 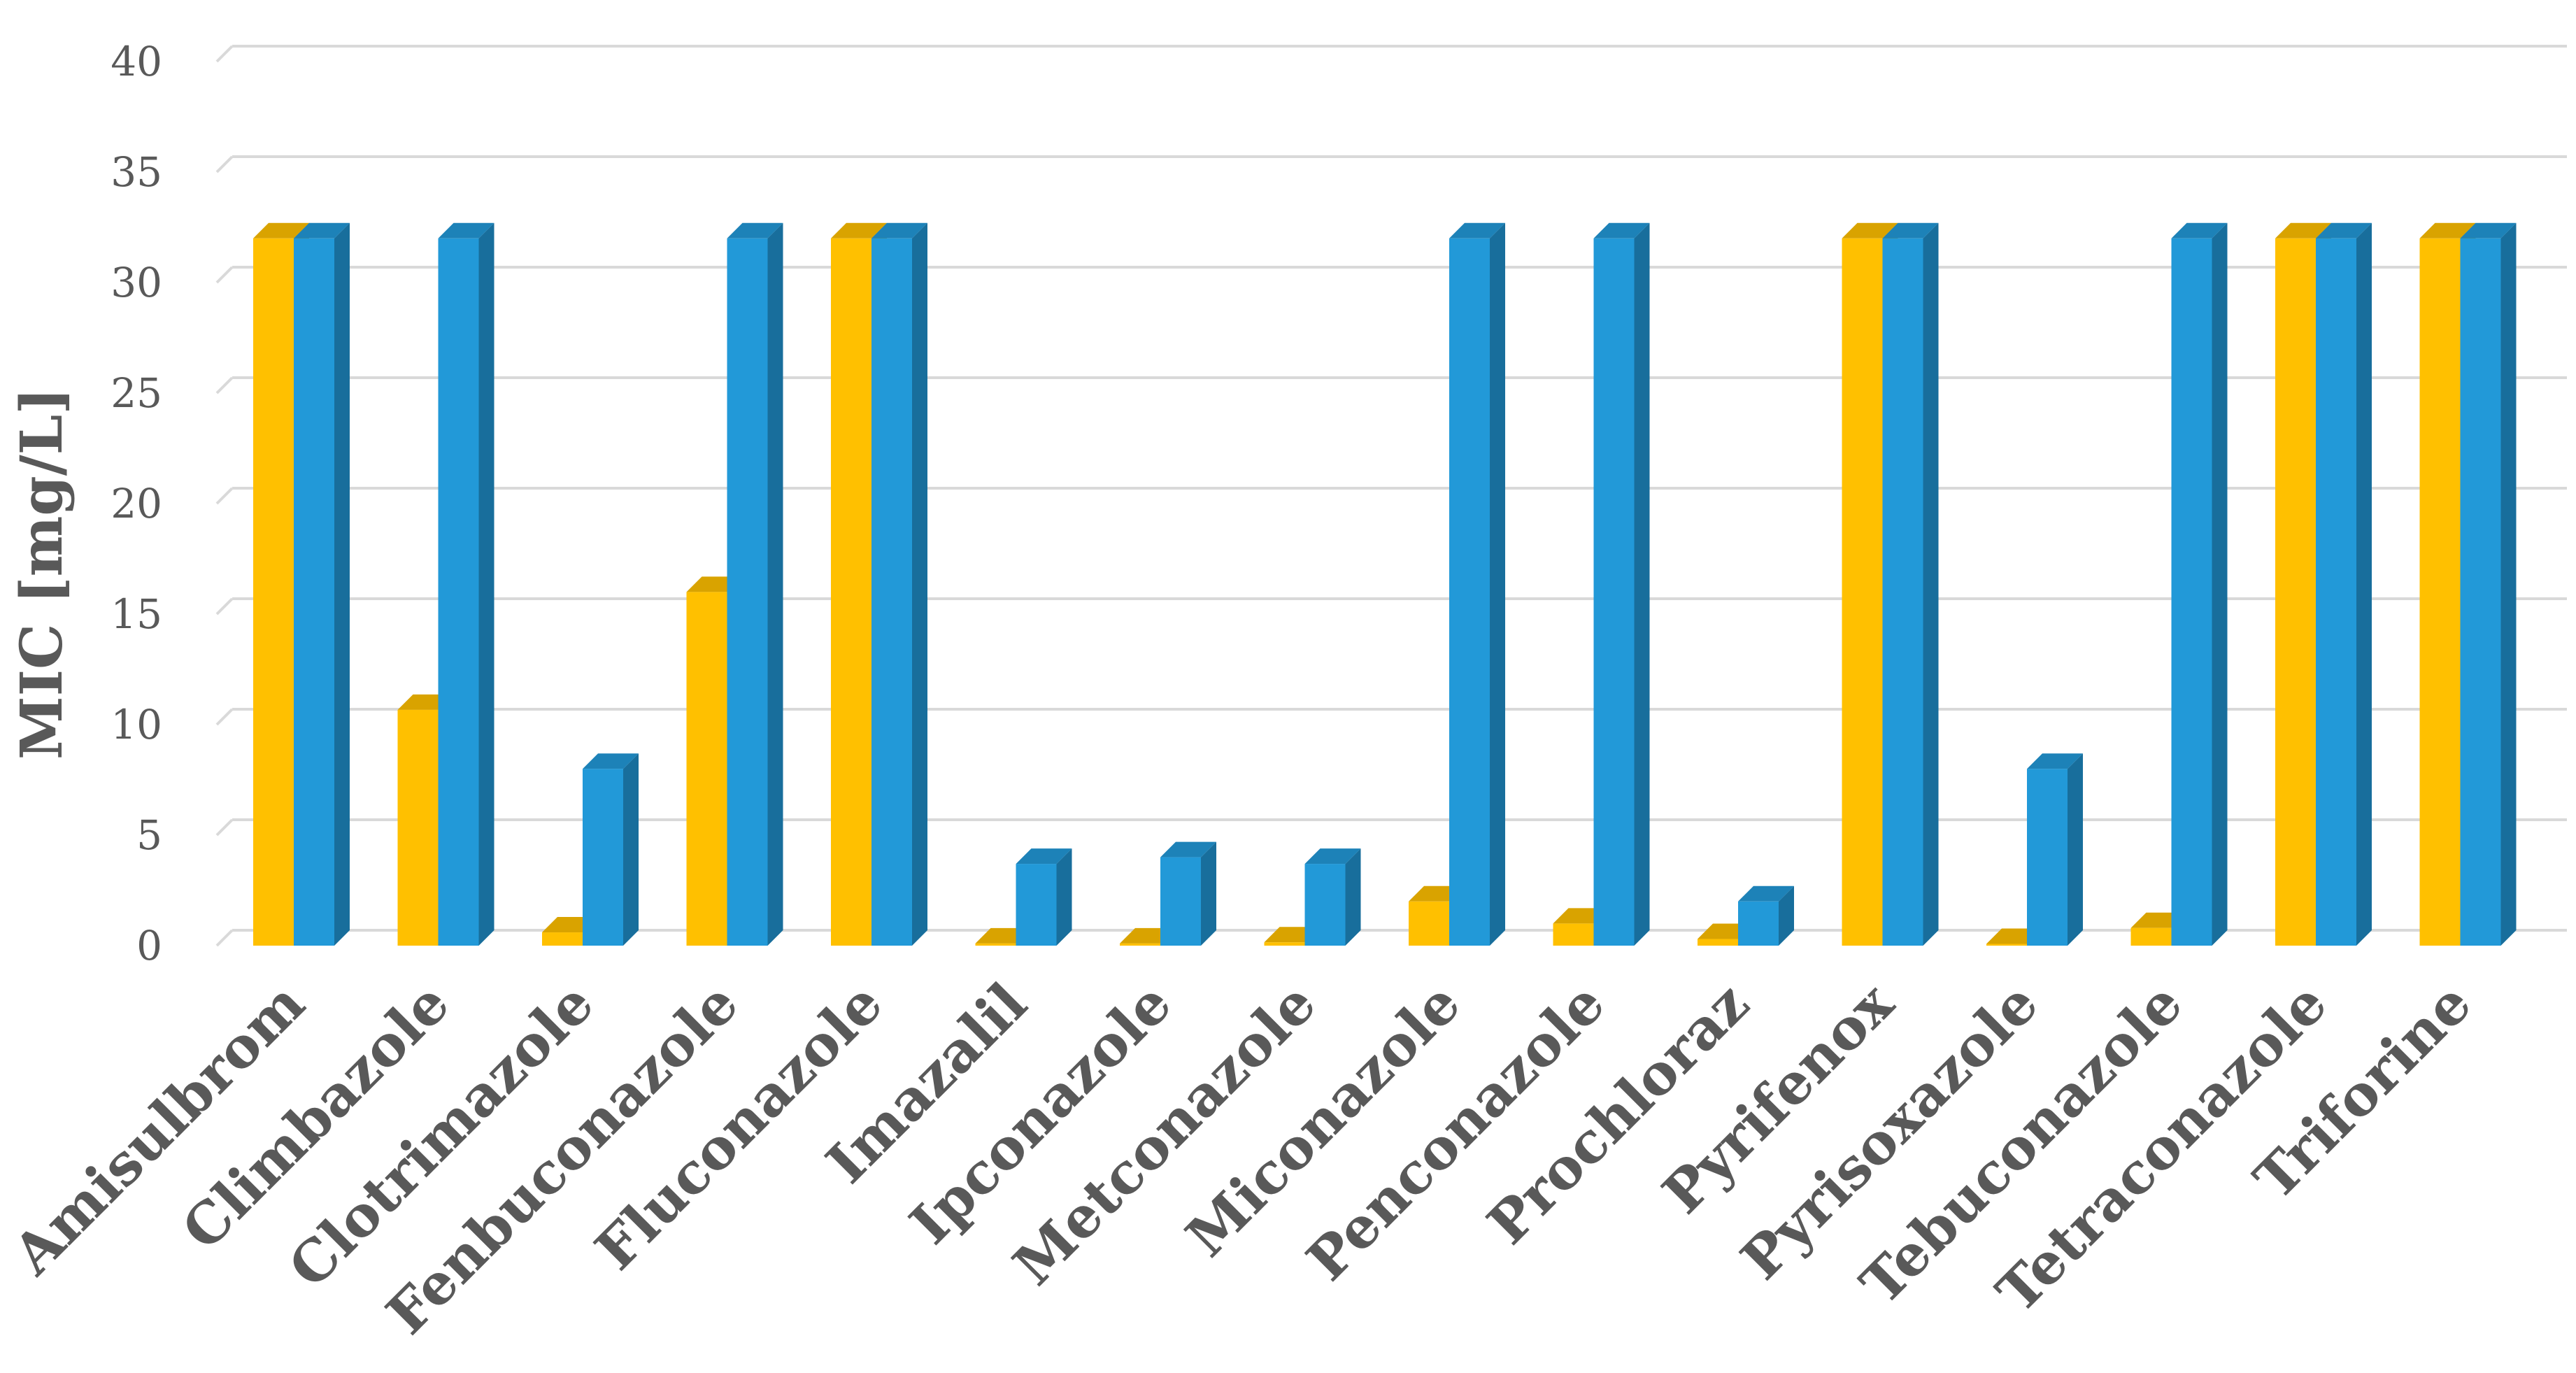 What do you see at coordinates (136, 172) in the screenshot?
I see `y-tick-label: 35` at bounding box center [136, 172].